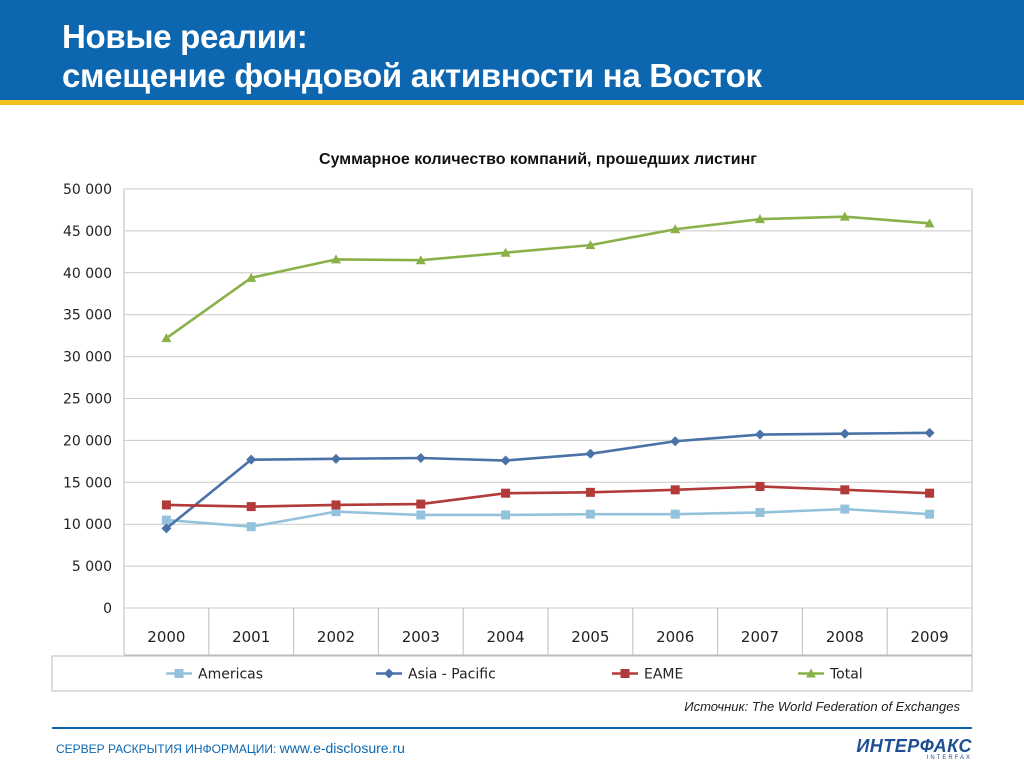 The image size is (1024, 768). Describe the element at coordinates (166, 749) in the screenshot. I see `footer-label: СЕРВЕР РАСКРЫТИЯ ИНФОРМАЦИИ:` at that location.